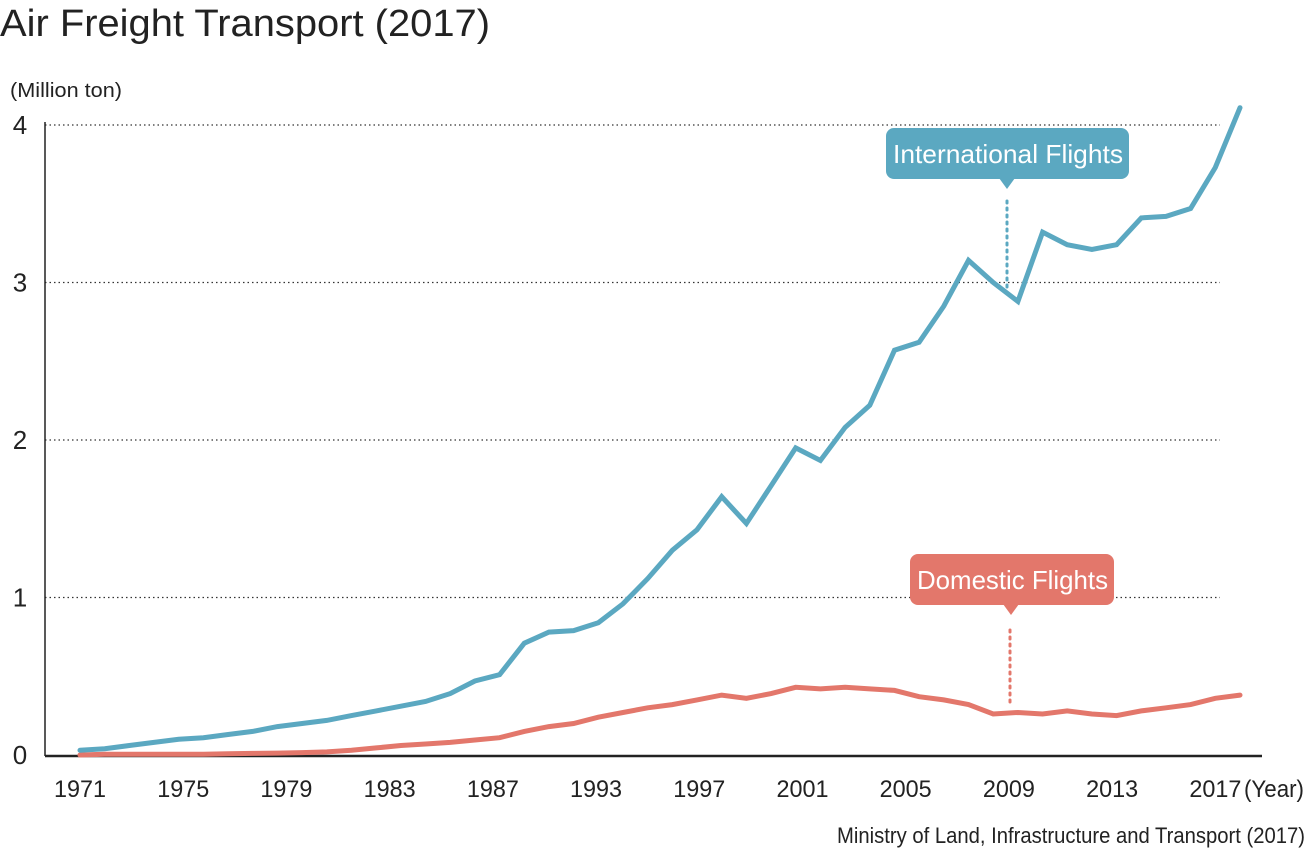  I want to click on y-tick-label: 2, so click(20, 440).